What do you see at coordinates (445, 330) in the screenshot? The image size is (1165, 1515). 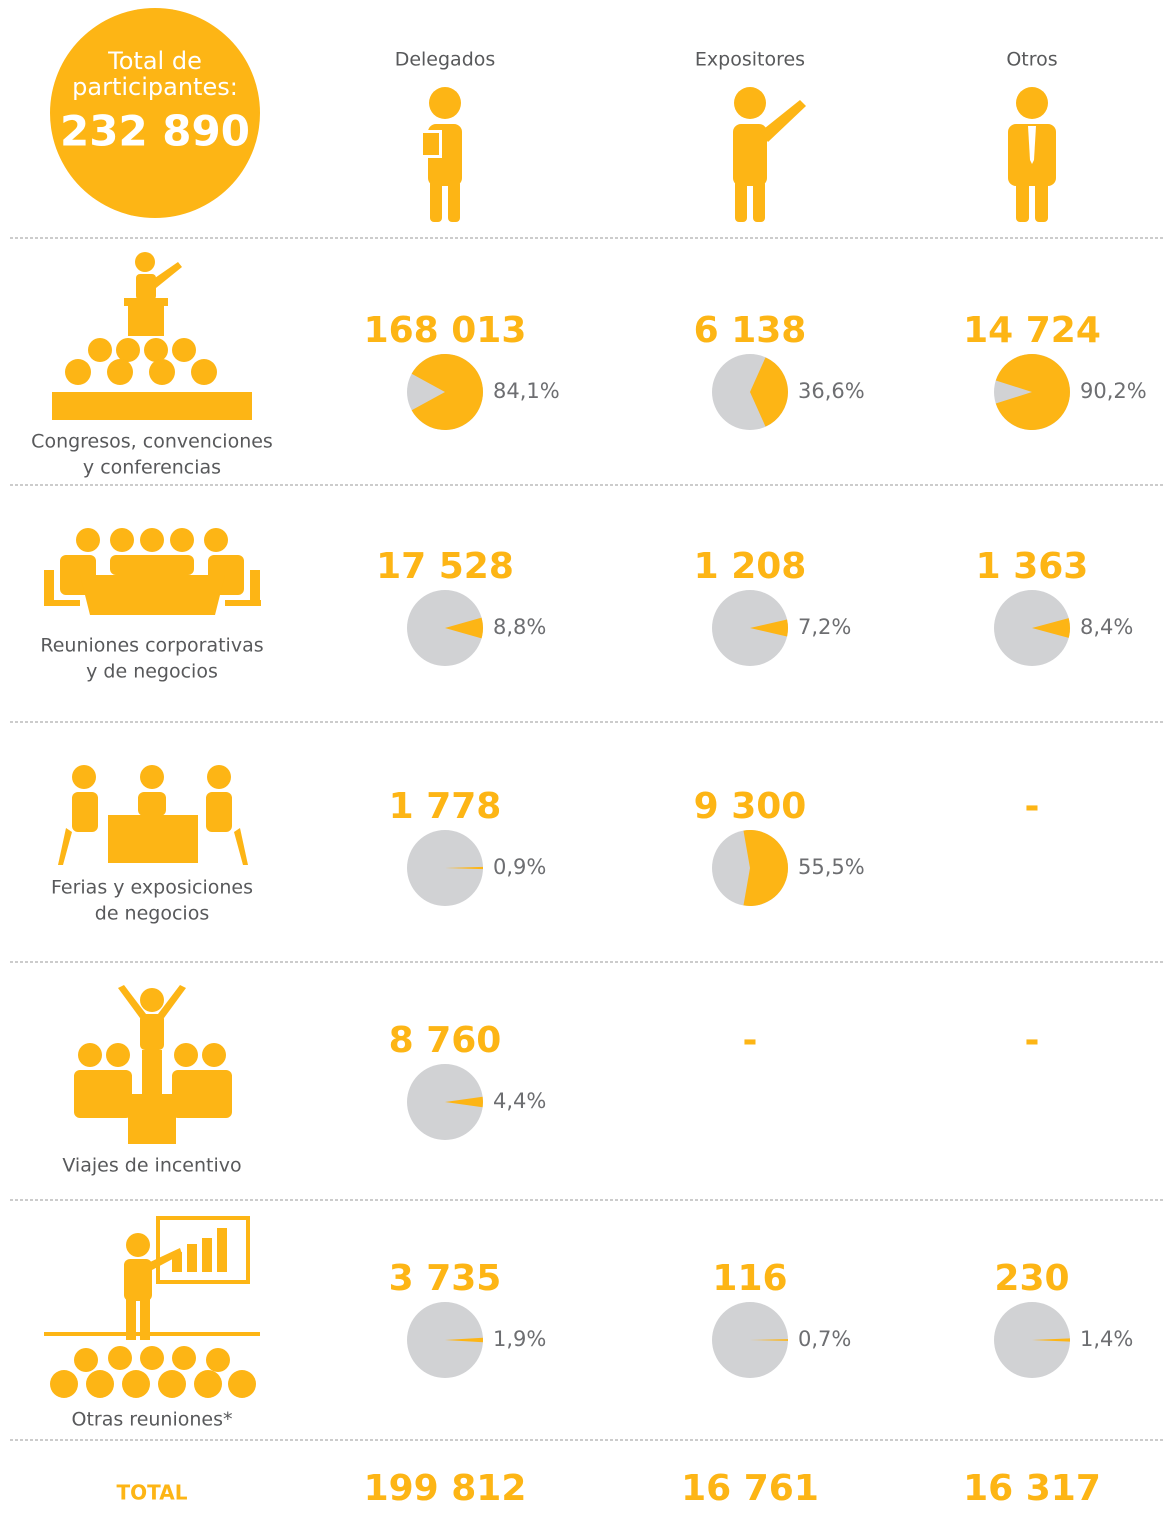 I see `count: 168 013` at bounding box center [445, 330].